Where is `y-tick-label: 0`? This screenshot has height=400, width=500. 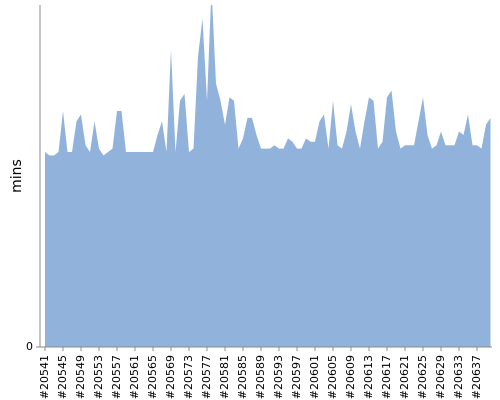
y-tick-label: 0 is located at coordinates (29, 346).